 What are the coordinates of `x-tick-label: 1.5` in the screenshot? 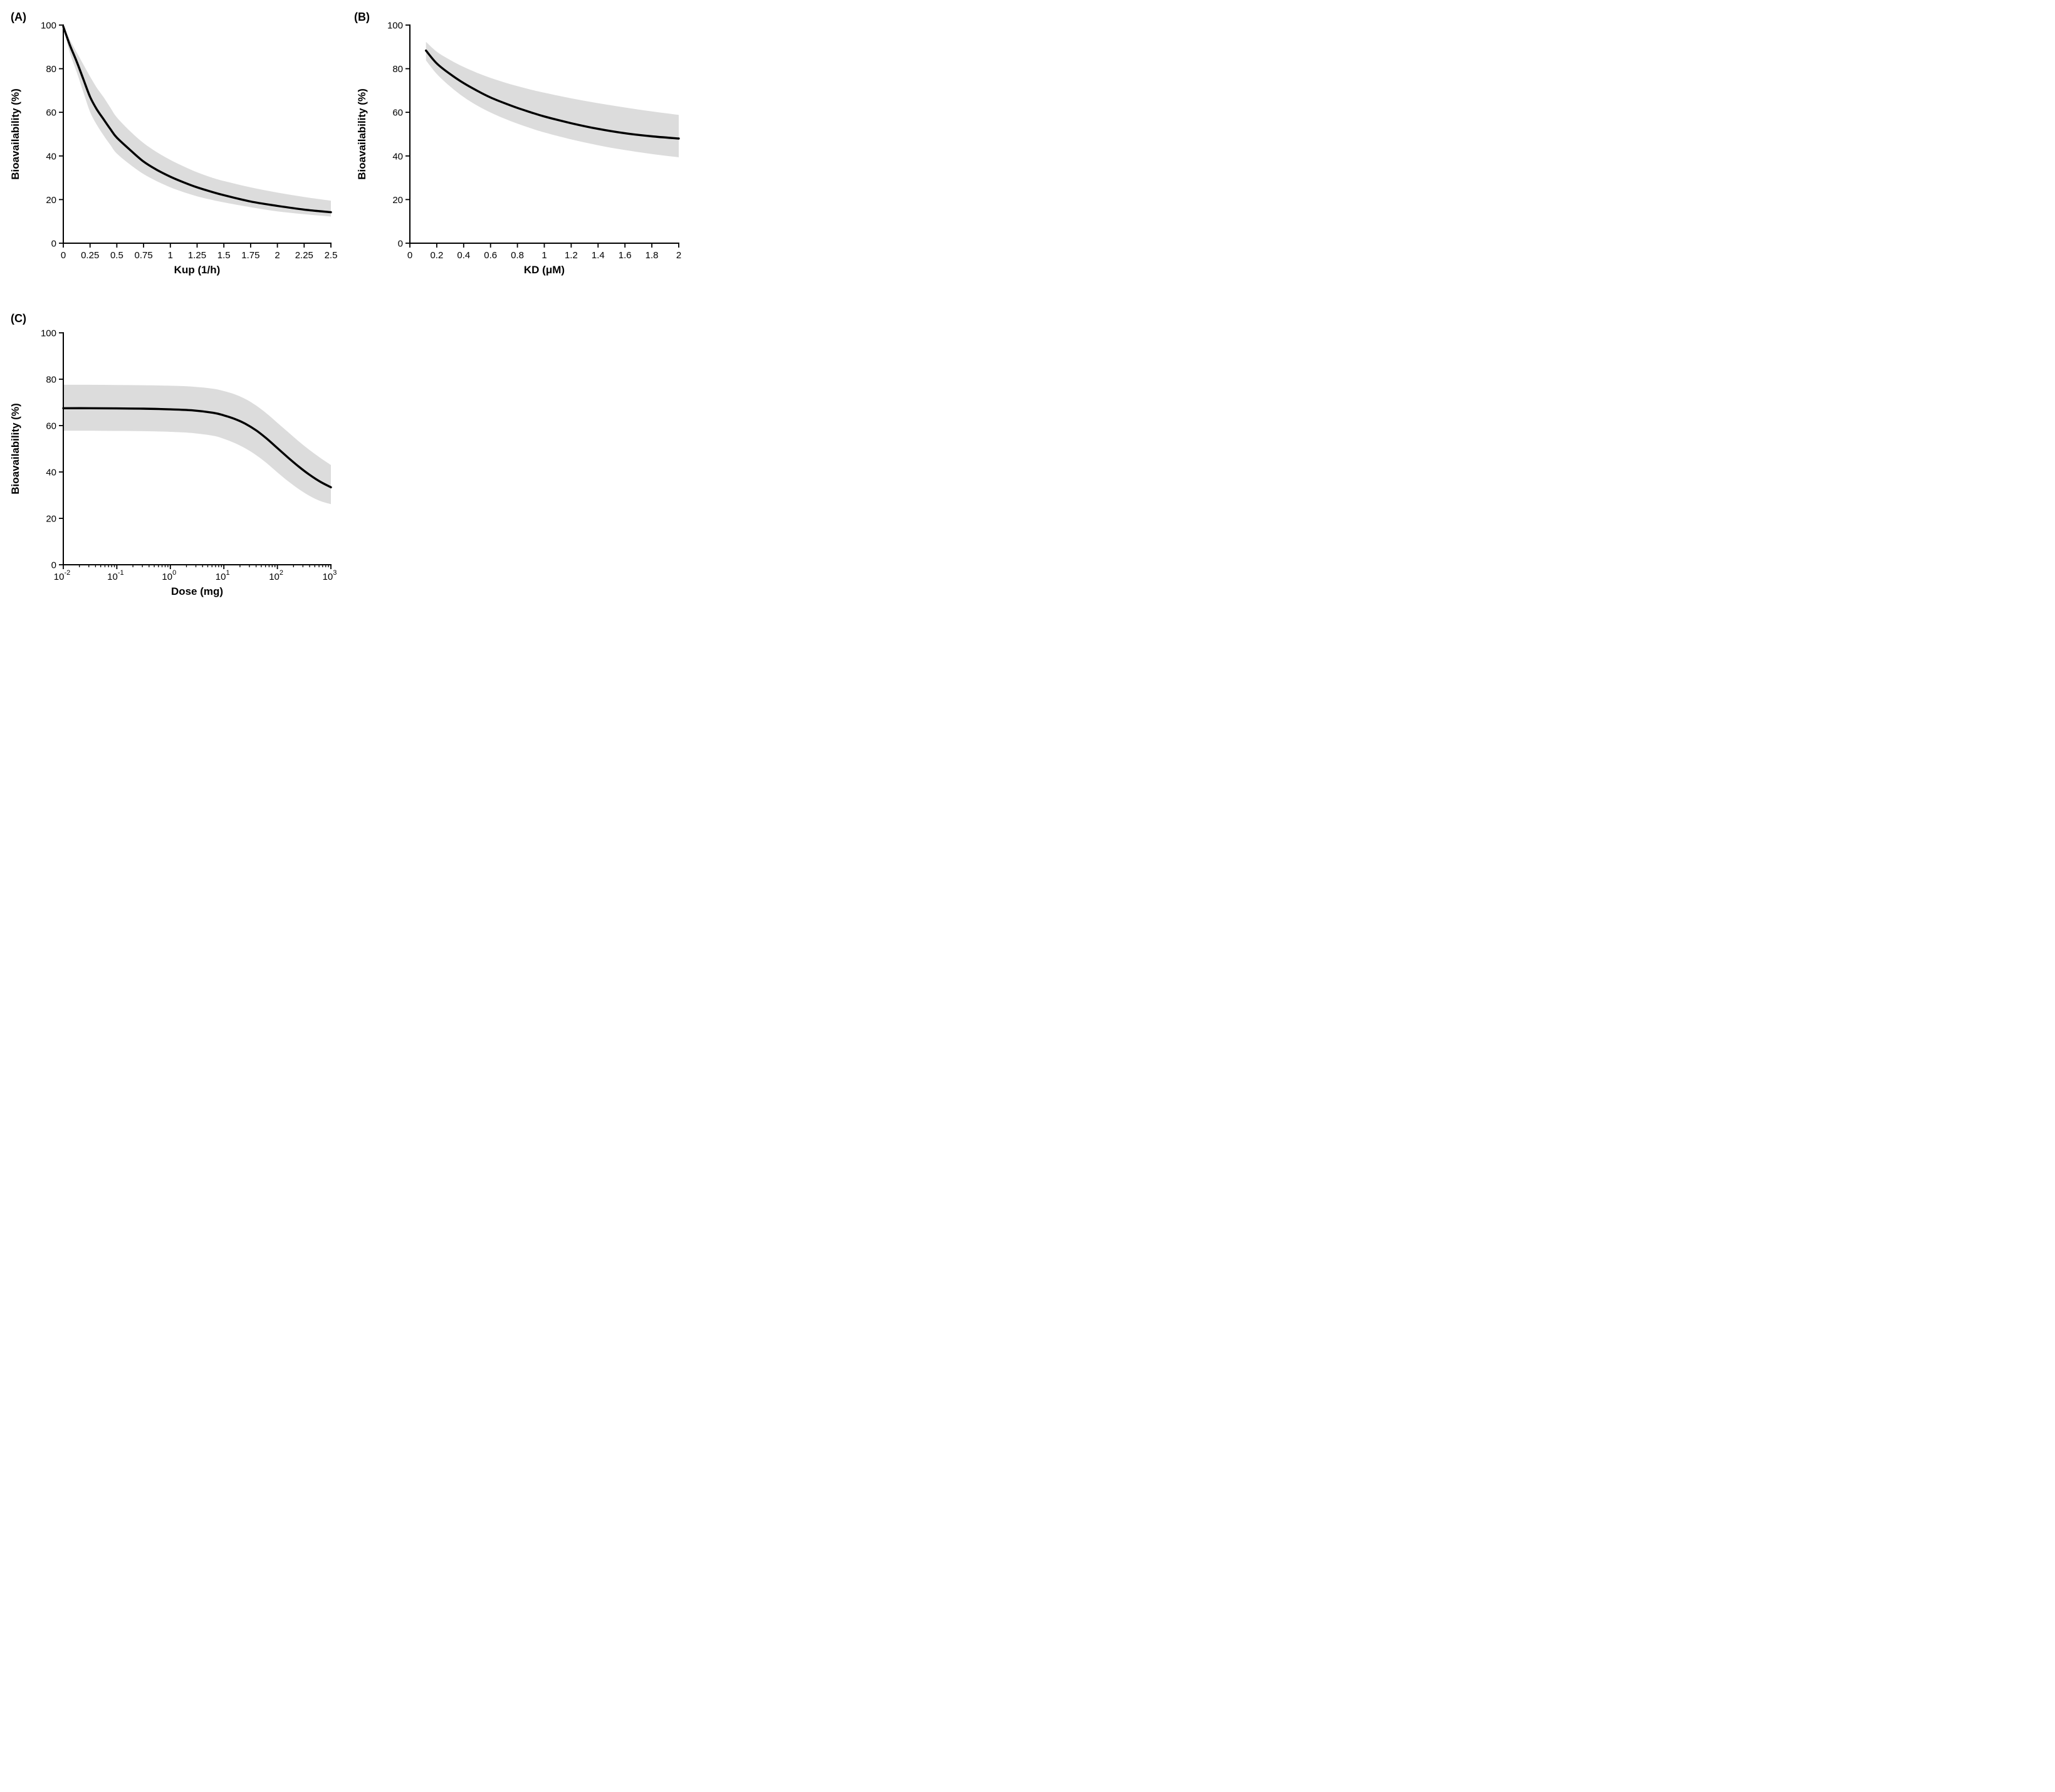 It's located at (224, 255).